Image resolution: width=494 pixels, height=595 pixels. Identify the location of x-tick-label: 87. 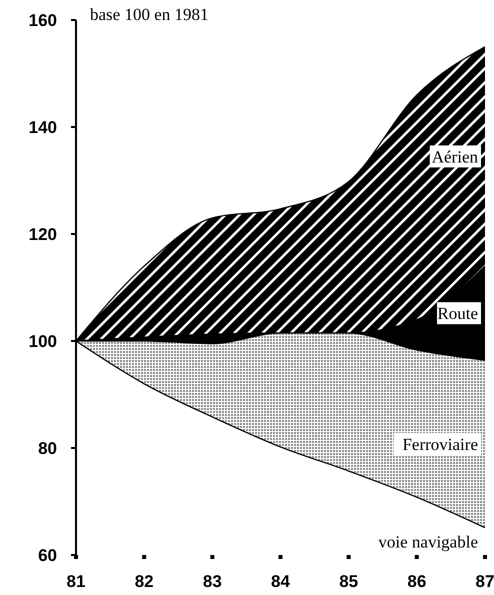
(485, 581).